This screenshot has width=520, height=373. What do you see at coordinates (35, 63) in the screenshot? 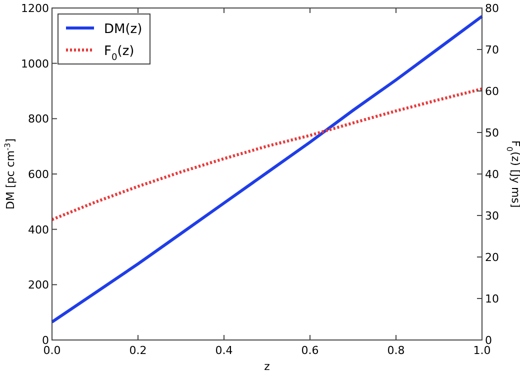
I see `y-tick-label: 1000` at bounding box center [35, 63].